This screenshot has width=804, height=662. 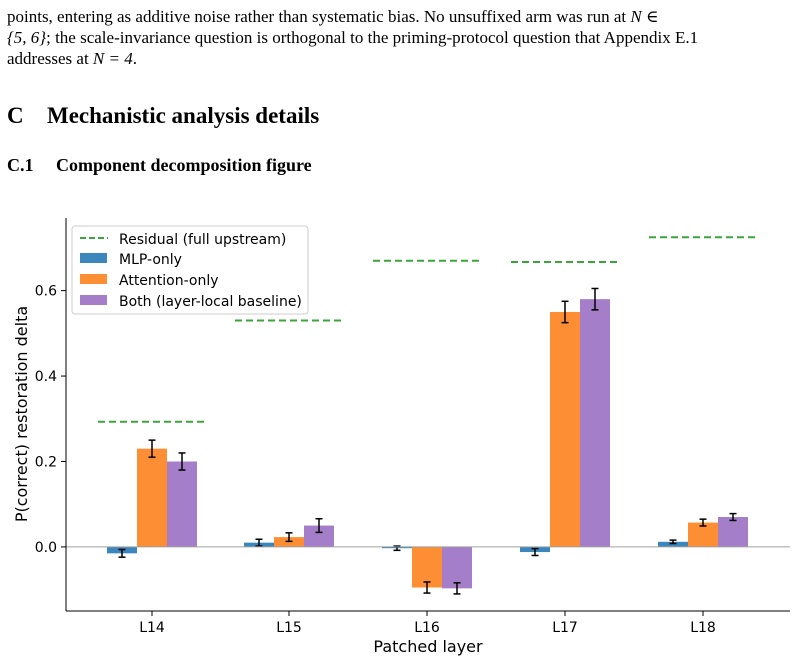 I want to click on x-tick-label: L15, so click(x=289, y=628).